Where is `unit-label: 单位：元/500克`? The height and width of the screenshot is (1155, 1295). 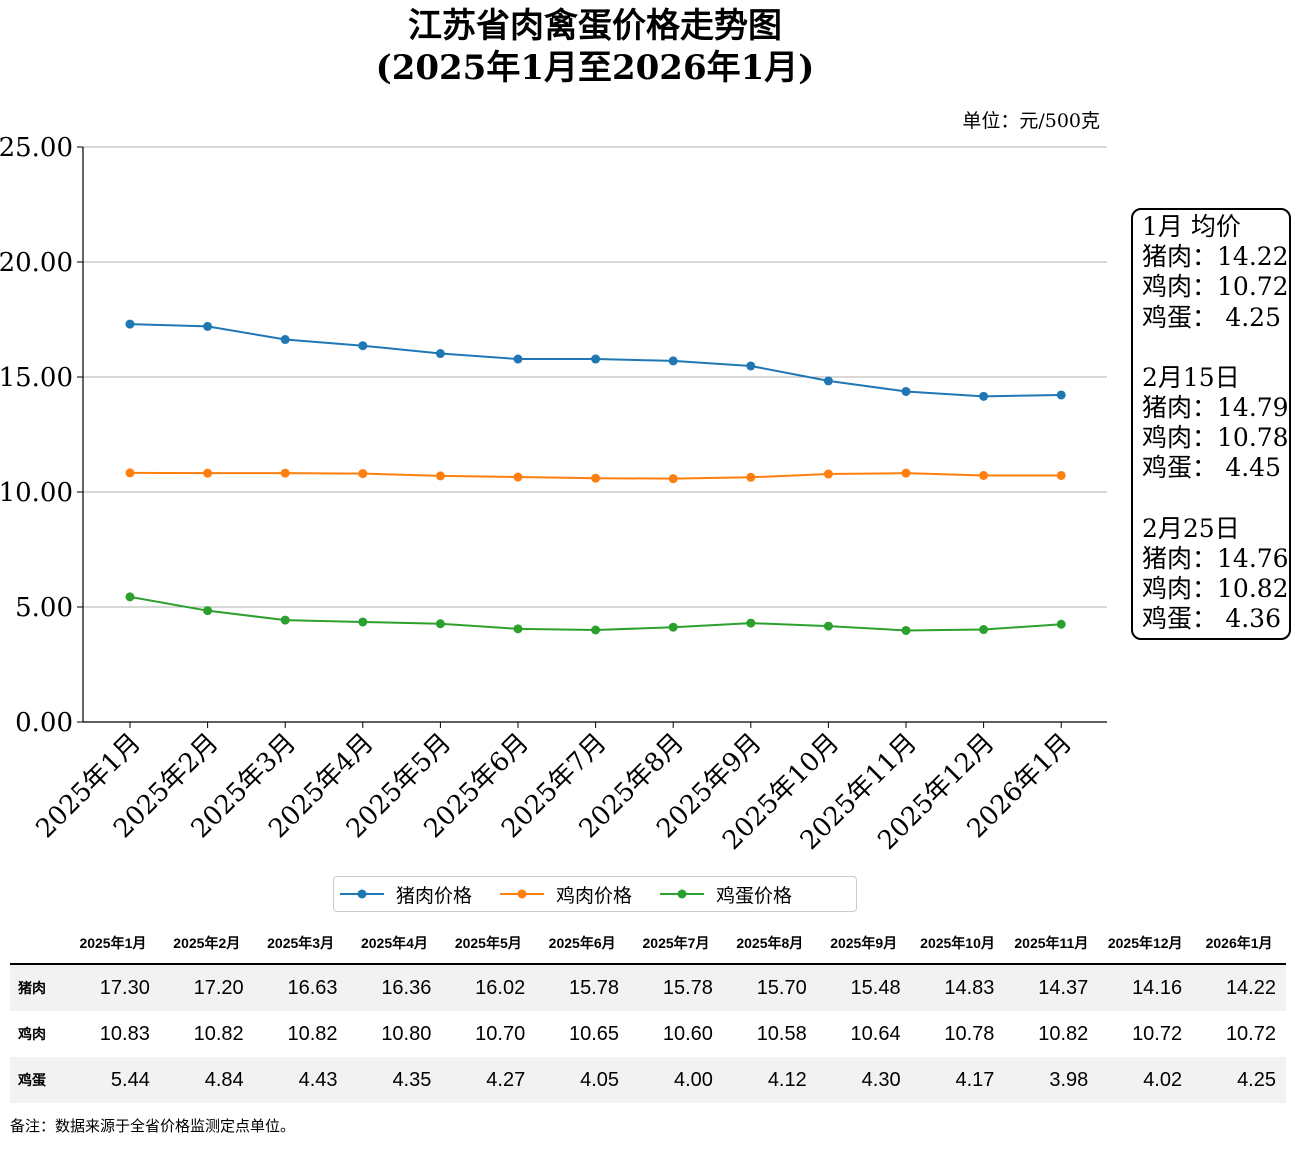 unit-label: 单位：元/500克 is located at coordinates (1031, 121).